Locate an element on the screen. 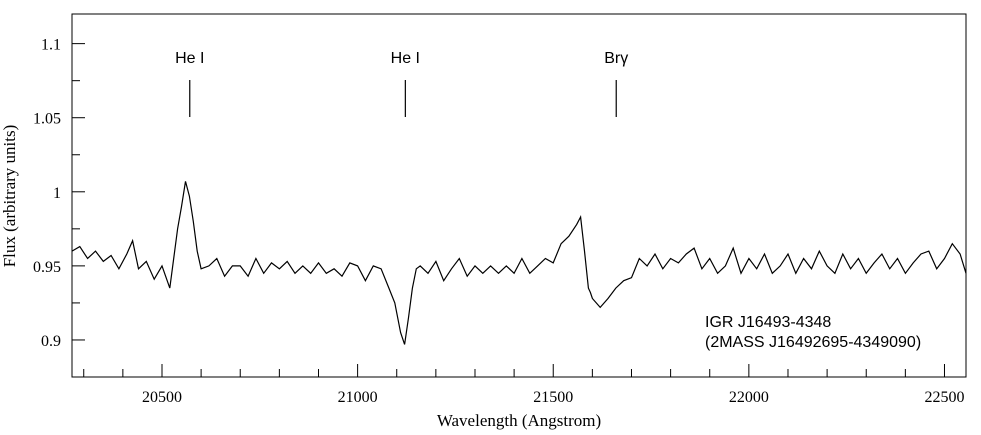 The height and width of the screenshot is (435, 981). object-label-primary: IGR J16493-4348 is located at coordinates (768, 322).